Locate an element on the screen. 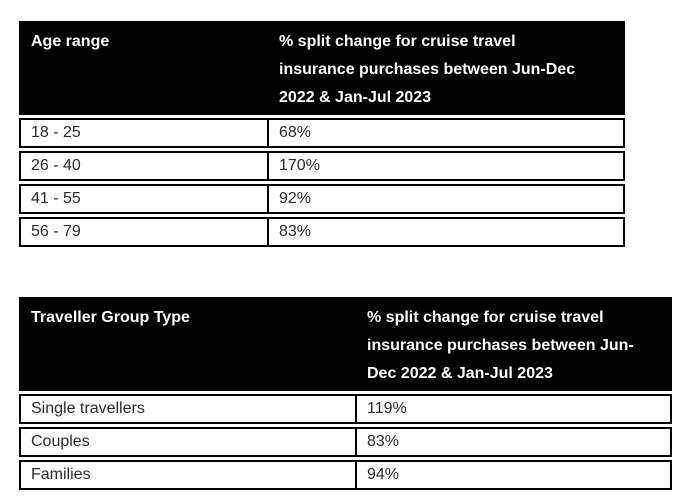 This screenshot has width=690, height=503. age-range-cell: 26 - 40 is located at coordinates (145, 166).